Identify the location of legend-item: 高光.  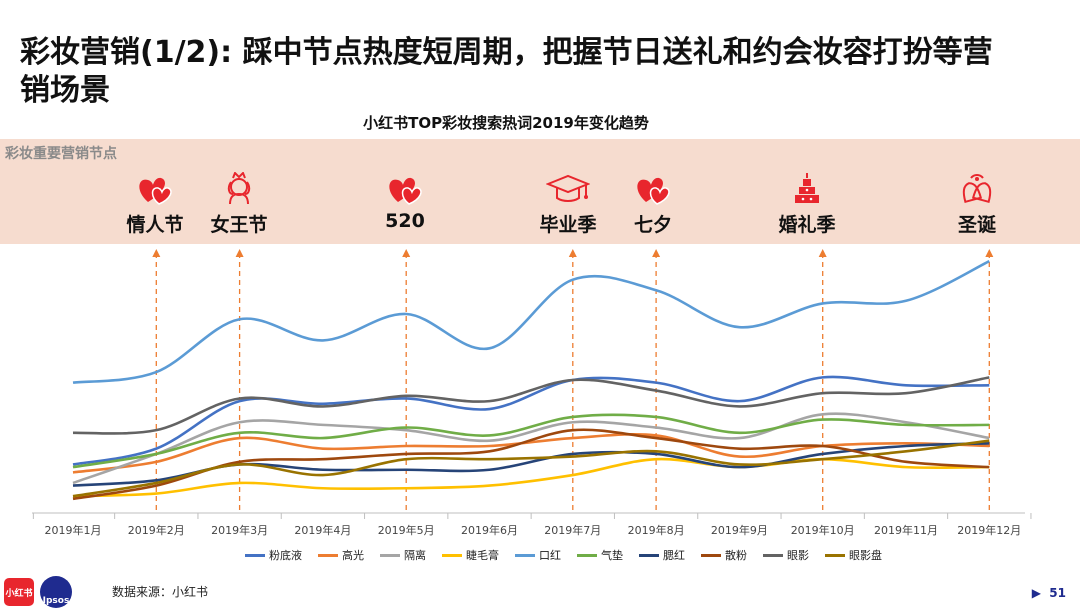
(341, 555).